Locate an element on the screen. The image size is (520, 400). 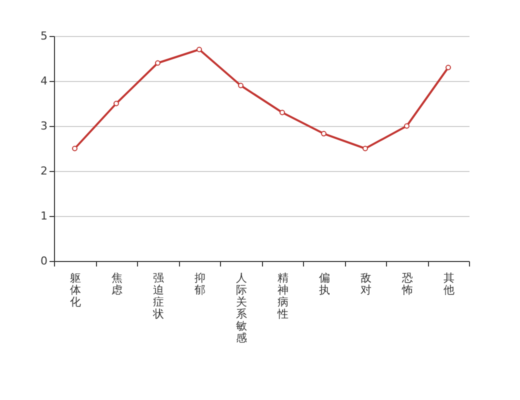
y-tick-label: 0 is located at coordinates (44, 261).